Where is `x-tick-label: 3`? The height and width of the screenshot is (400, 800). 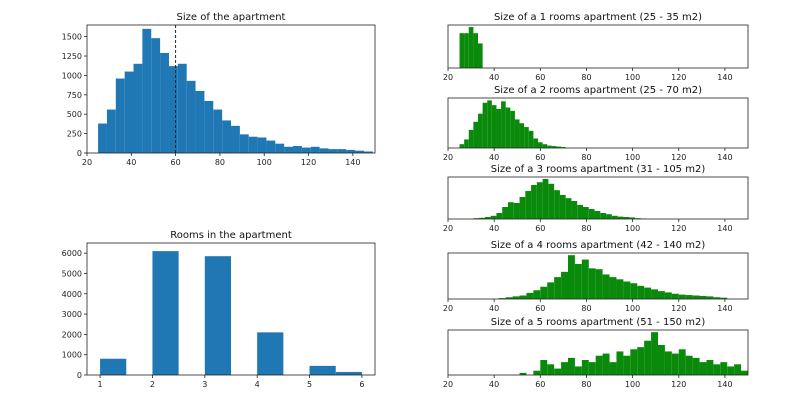
x-tick-label: 3 is located at coordinates (204, 384).